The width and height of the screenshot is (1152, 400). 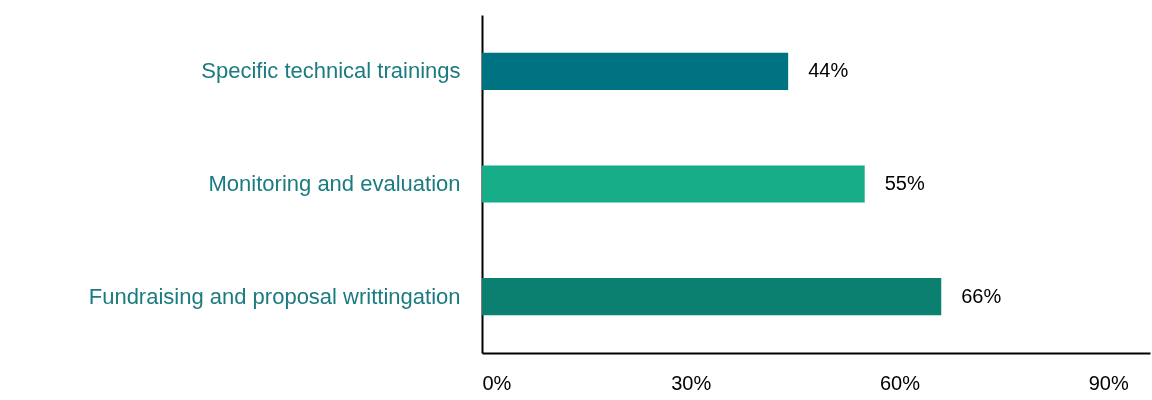 I want to click on data-label: 44%, so click(x=828, y=70).